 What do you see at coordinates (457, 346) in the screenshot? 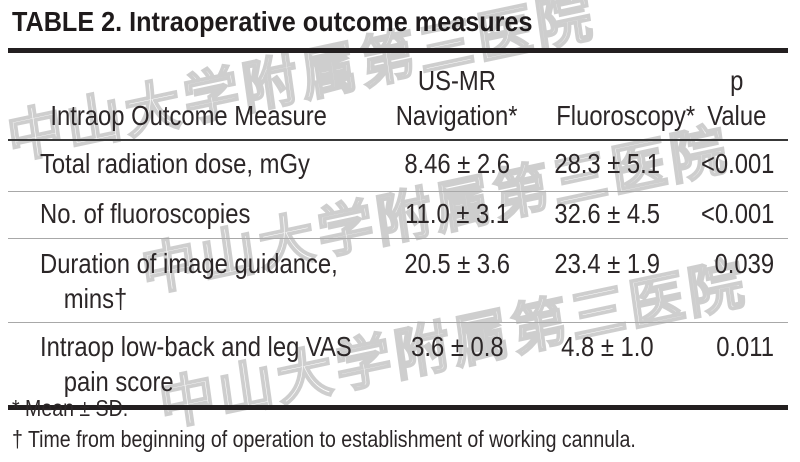
I see `usmr-value-text: 3.6 ± 0.8` at bounding box center [457, 346].